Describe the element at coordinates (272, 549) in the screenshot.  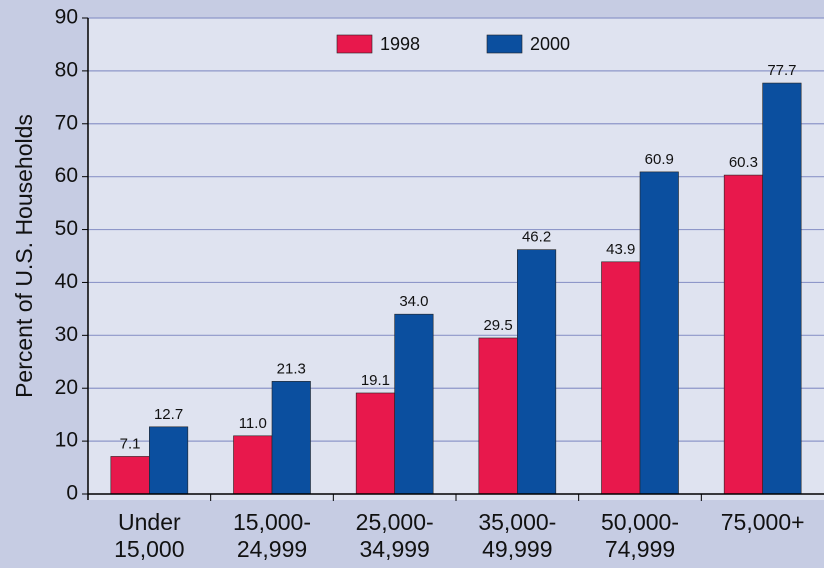
I see `x-tick-label-line: 24,999` at that location.